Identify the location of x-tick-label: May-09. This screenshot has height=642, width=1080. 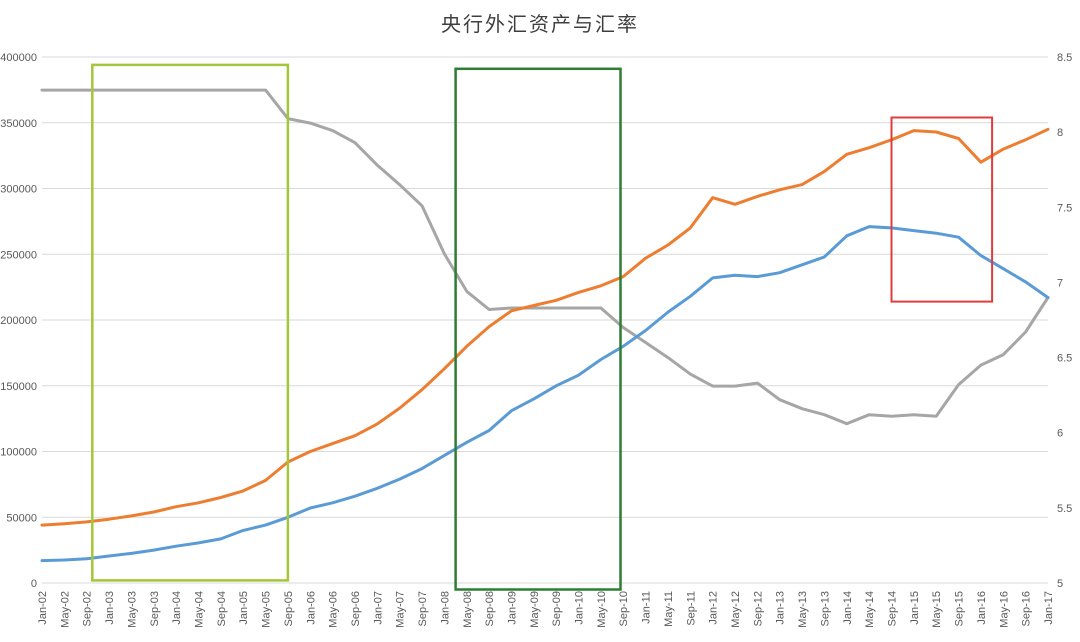
(535, 609).